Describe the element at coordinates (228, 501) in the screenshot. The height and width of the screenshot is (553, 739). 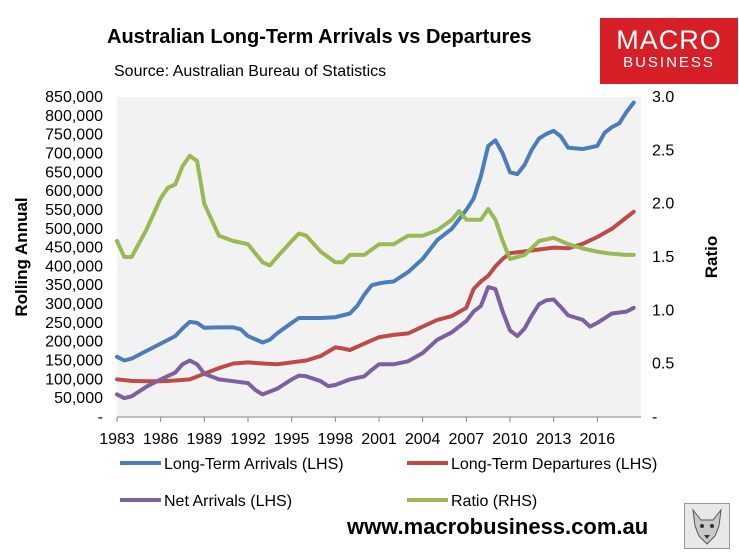
I see `legend-label: Net Arrivals (LHS)` at that location.